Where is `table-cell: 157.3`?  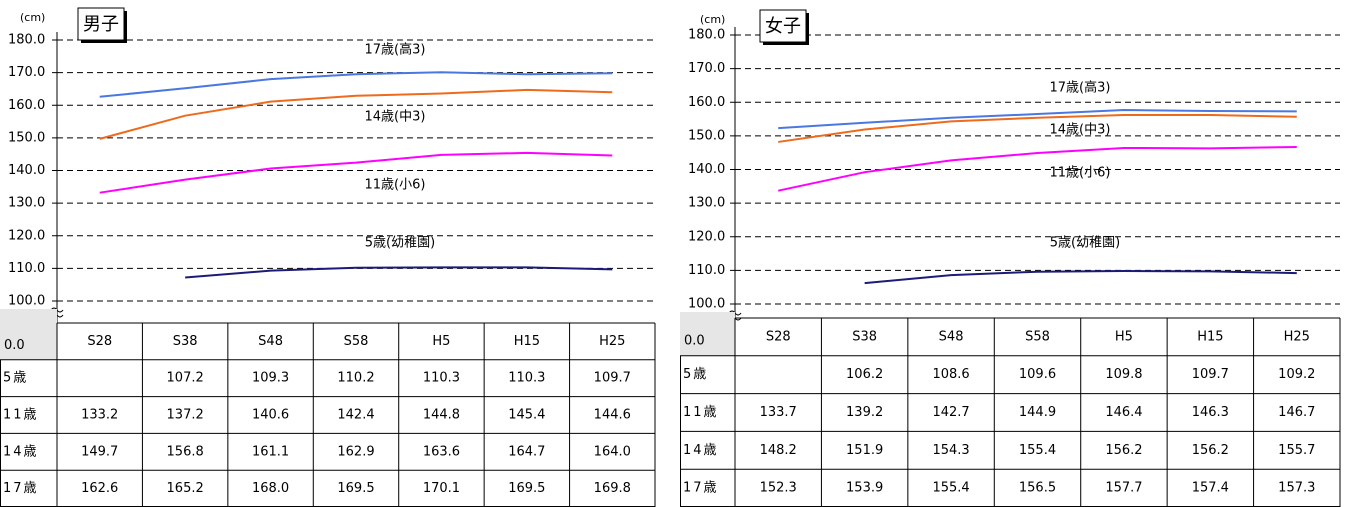 table-cell: 157.3 is located at coordinates (1296, 488).